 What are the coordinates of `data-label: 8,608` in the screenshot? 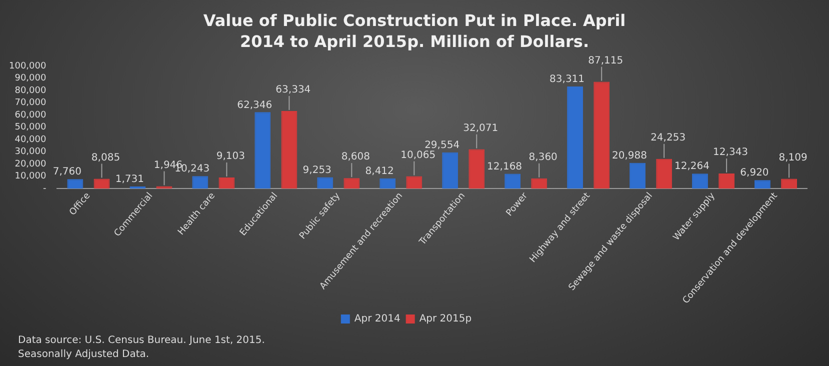 It's located at (355, 157).